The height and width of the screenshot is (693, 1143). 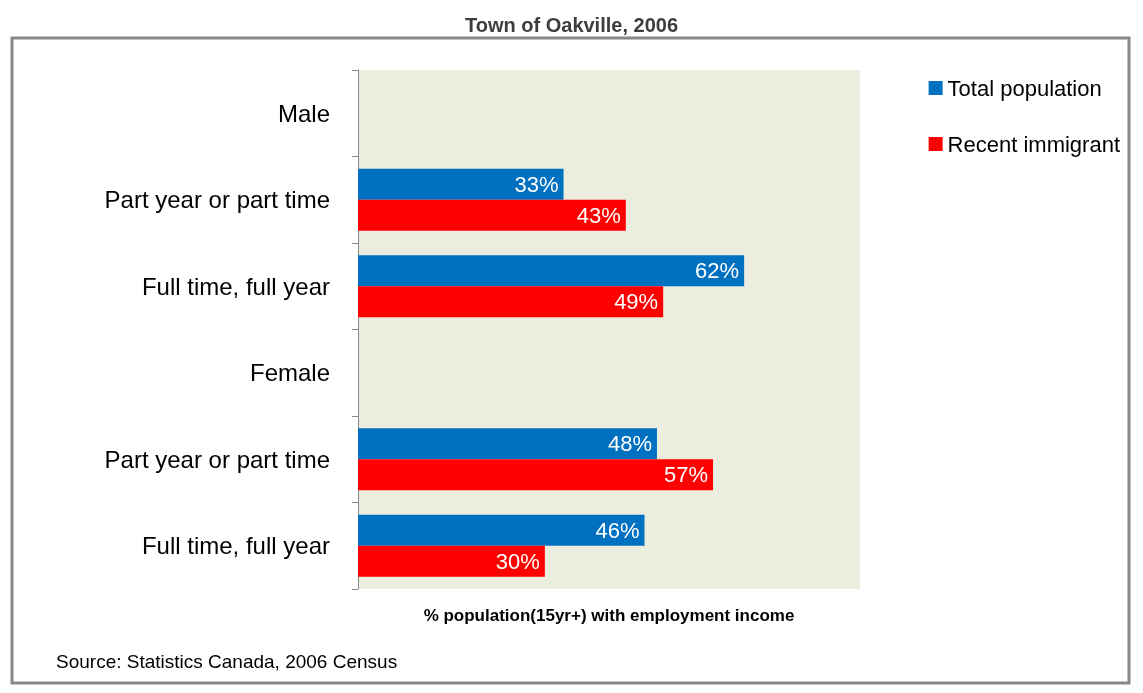 What do you see at coordinates (609, 615) in the screenshot?
I see `x-axis-title: % population(15yr+) with employment income` at bounding box center [609, 615].